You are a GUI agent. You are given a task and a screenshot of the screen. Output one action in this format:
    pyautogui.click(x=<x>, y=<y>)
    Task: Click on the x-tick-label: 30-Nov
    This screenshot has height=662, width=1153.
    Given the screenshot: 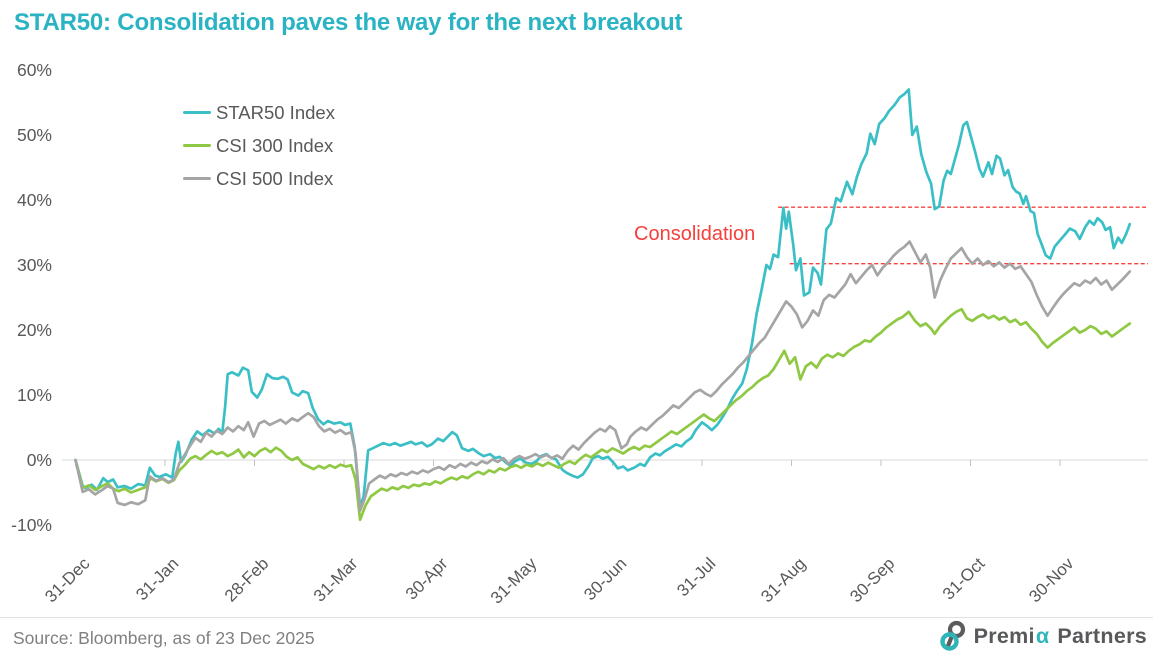 What is the action you would take?
    pyautogui.click(x=1051, y=580)
    